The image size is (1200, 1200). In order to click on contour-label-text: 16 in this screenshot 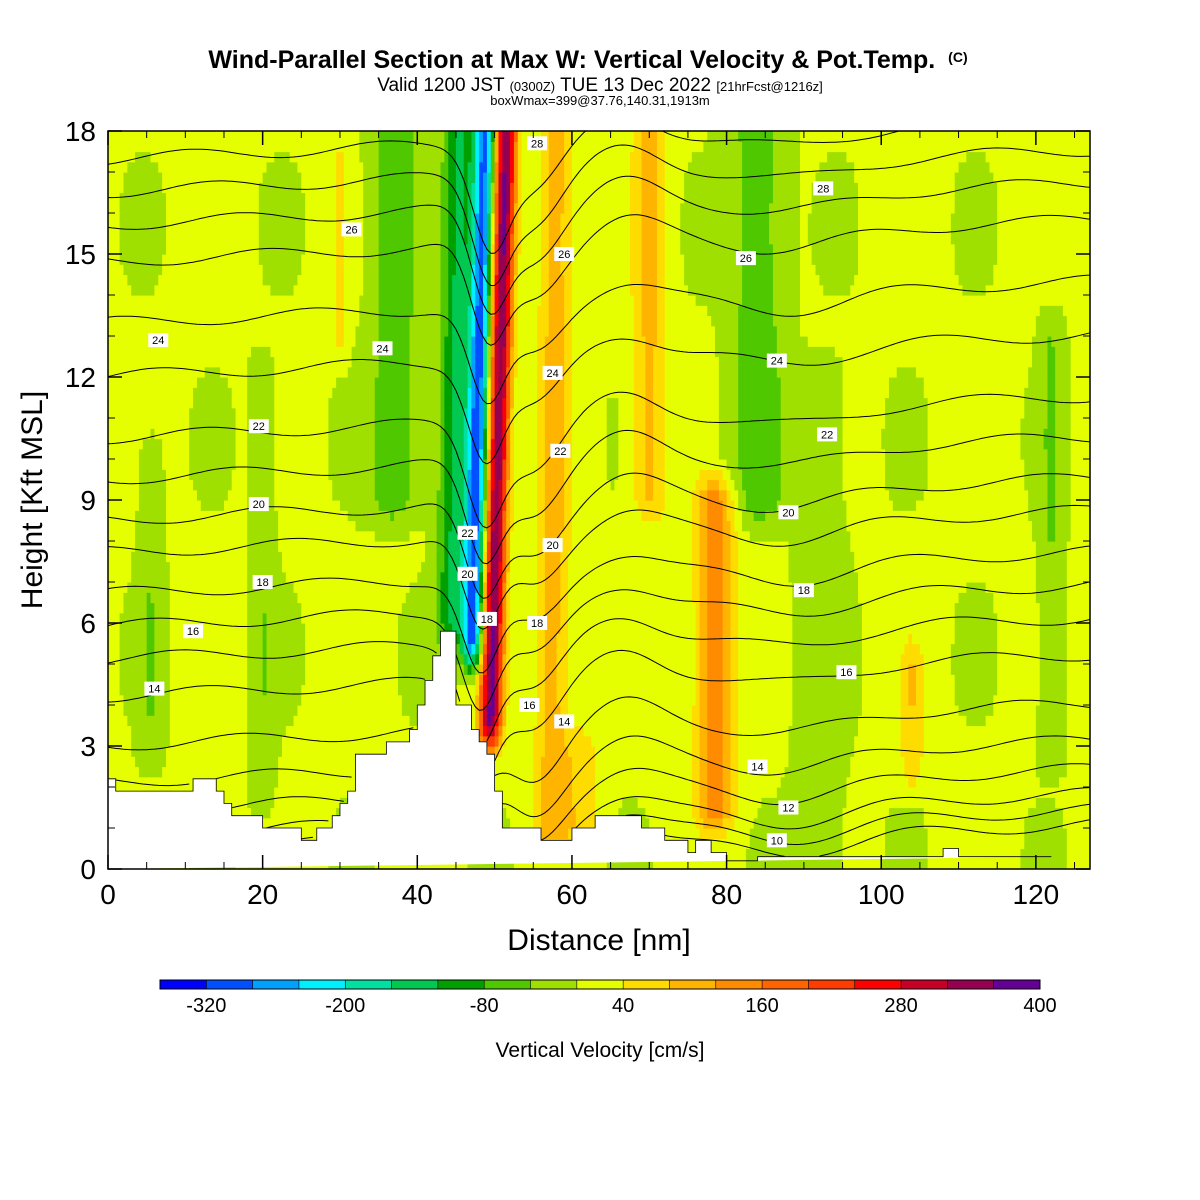, I will do `click(846, 673)`.